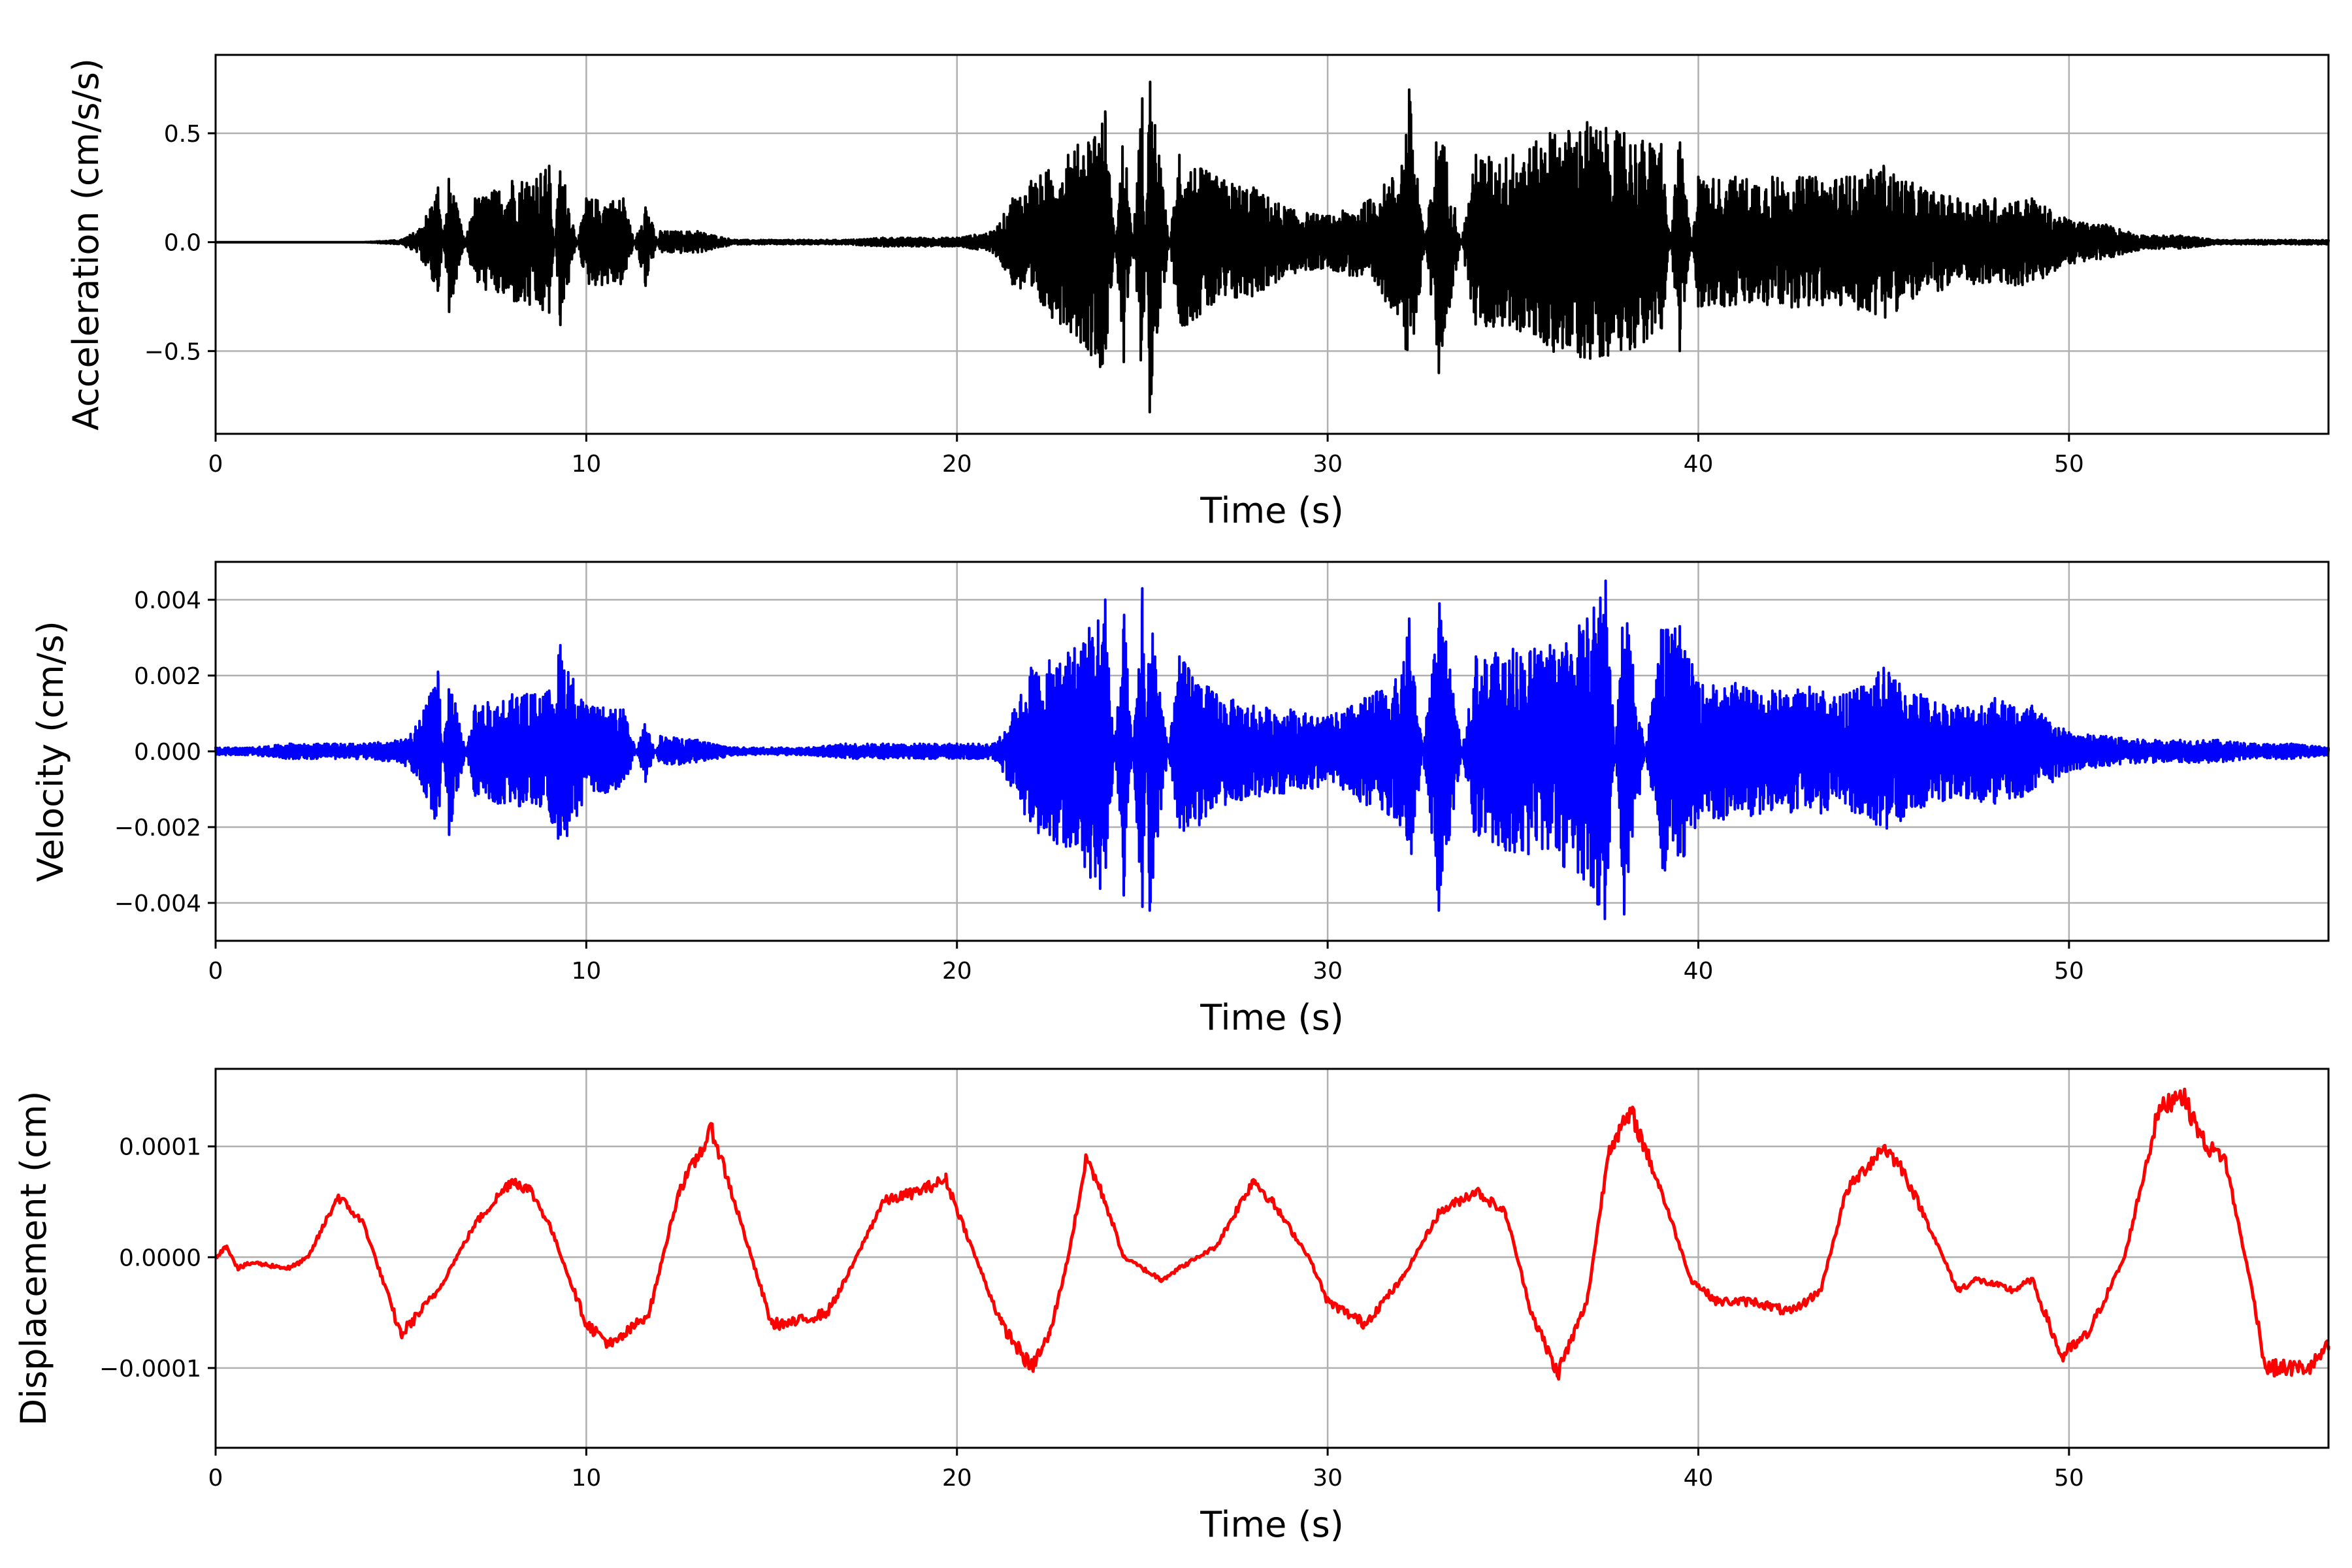  What do you see at coordinates (167, 752) in the screenshot?
I see `velocity-y-tick-label: 0.000` at bounding box center [167, 752].